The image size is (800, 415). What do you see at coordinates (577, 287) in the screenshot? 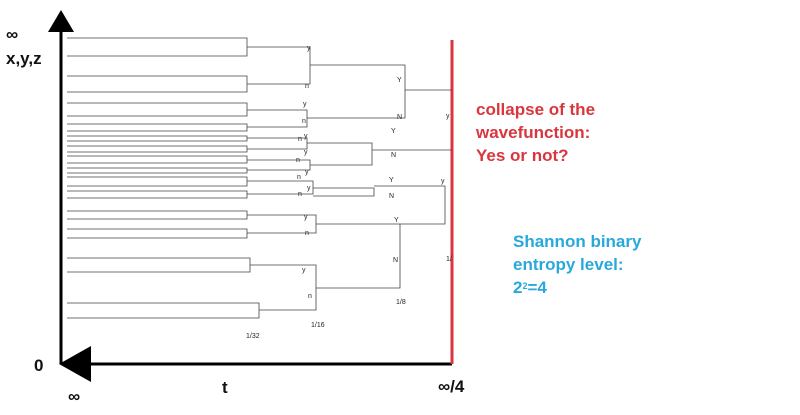
I see `shannon-formula: 22=4` at bounding box center [577, 287].